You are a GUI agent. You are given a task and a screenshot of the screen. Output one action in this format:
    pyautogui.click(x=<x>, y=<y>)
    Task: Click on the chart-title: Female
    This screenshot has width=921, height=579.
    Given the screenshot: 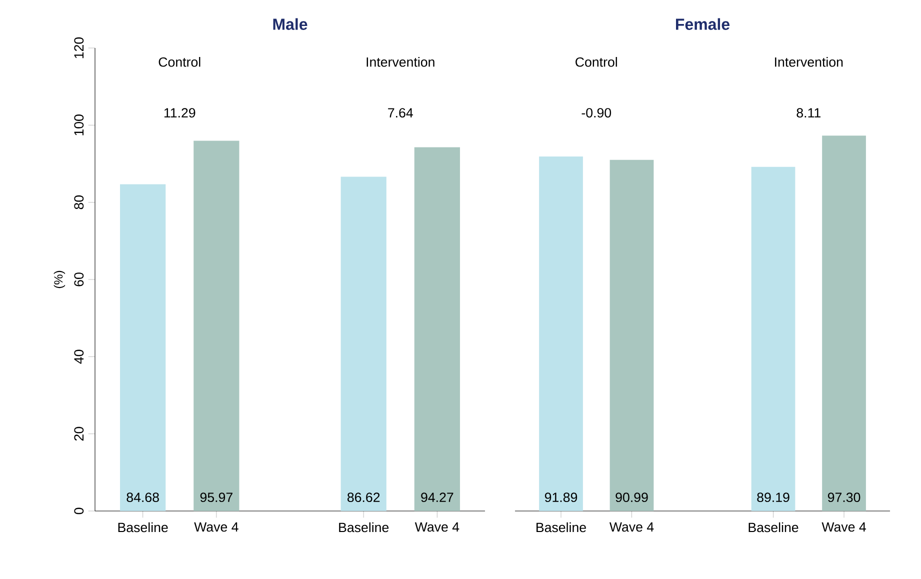 What is the action you would take?
    pyautogui.click(x=703, y=24)
    